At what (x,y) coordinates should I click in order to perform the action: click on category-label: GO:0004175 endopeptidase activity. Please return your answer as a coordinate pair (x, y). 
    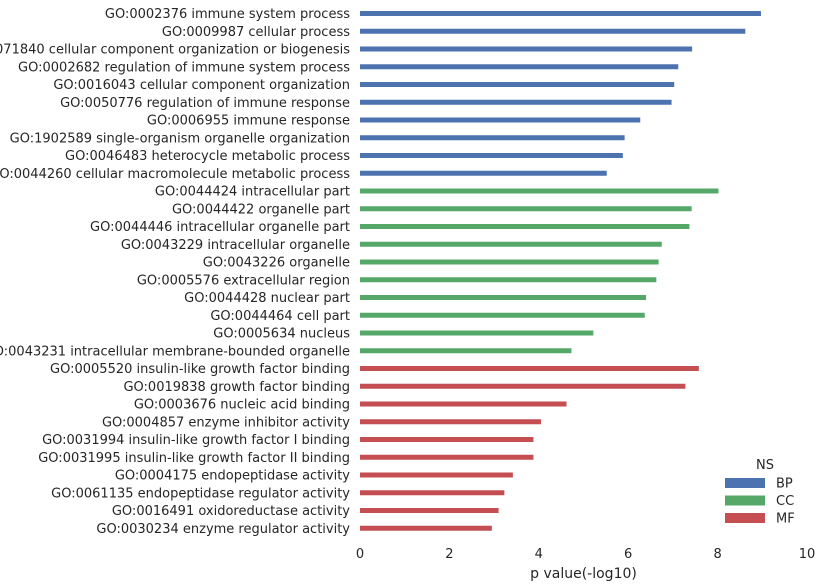
    Looking at the image, I should click on (232, 476).